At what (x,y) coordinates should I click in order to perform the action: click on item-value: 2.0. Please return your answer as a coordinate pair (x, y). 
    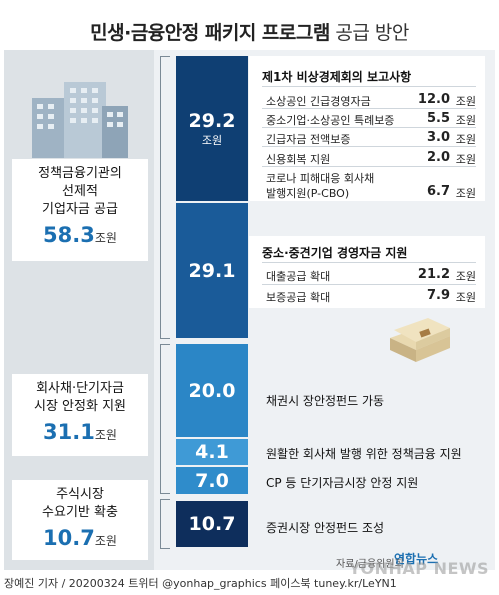
    Looking at the image, I should click on (438, 157).